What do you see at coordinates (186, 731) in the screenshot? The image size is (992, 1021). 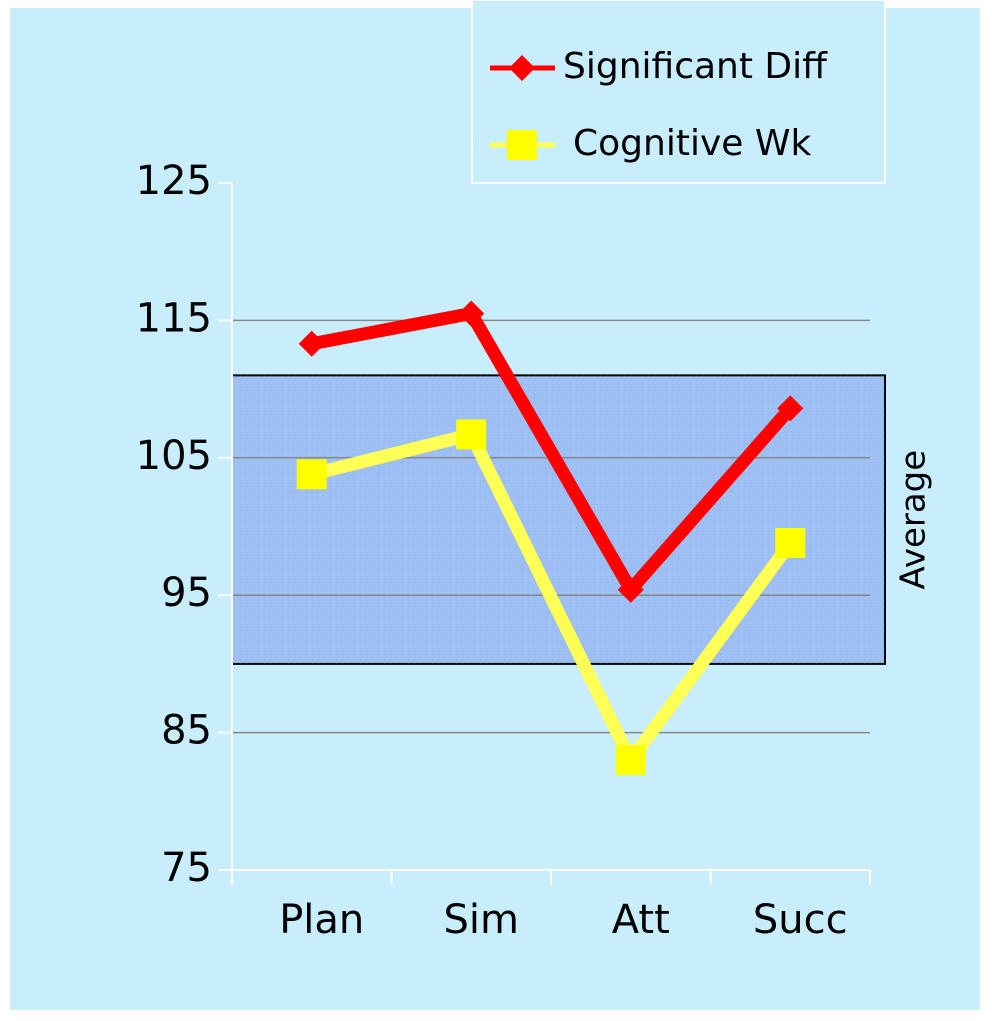 I see `y-tick-label: 85` at bounding box center [186, 731].